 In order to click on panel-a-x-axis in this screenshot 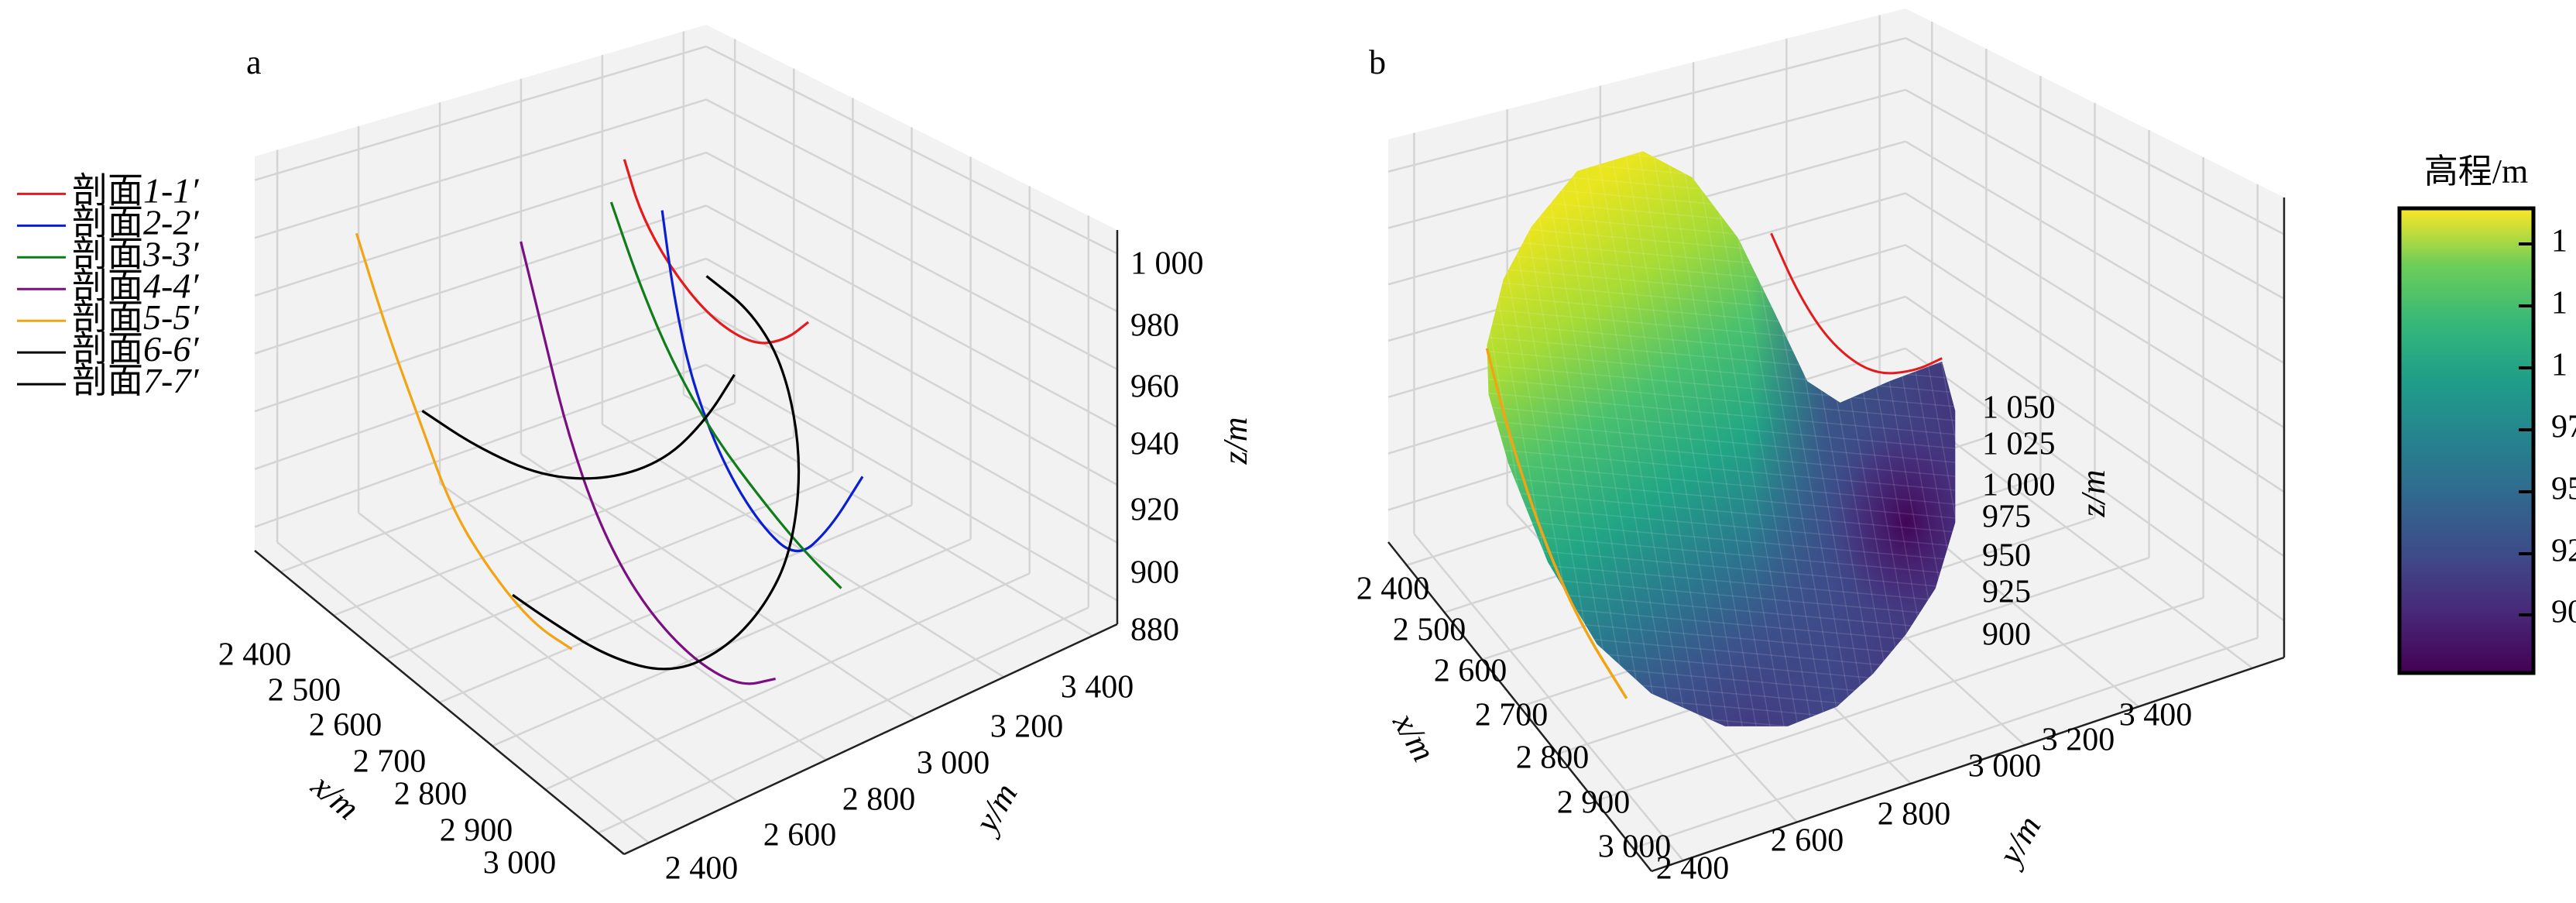, I will do `click(439, 702)`.